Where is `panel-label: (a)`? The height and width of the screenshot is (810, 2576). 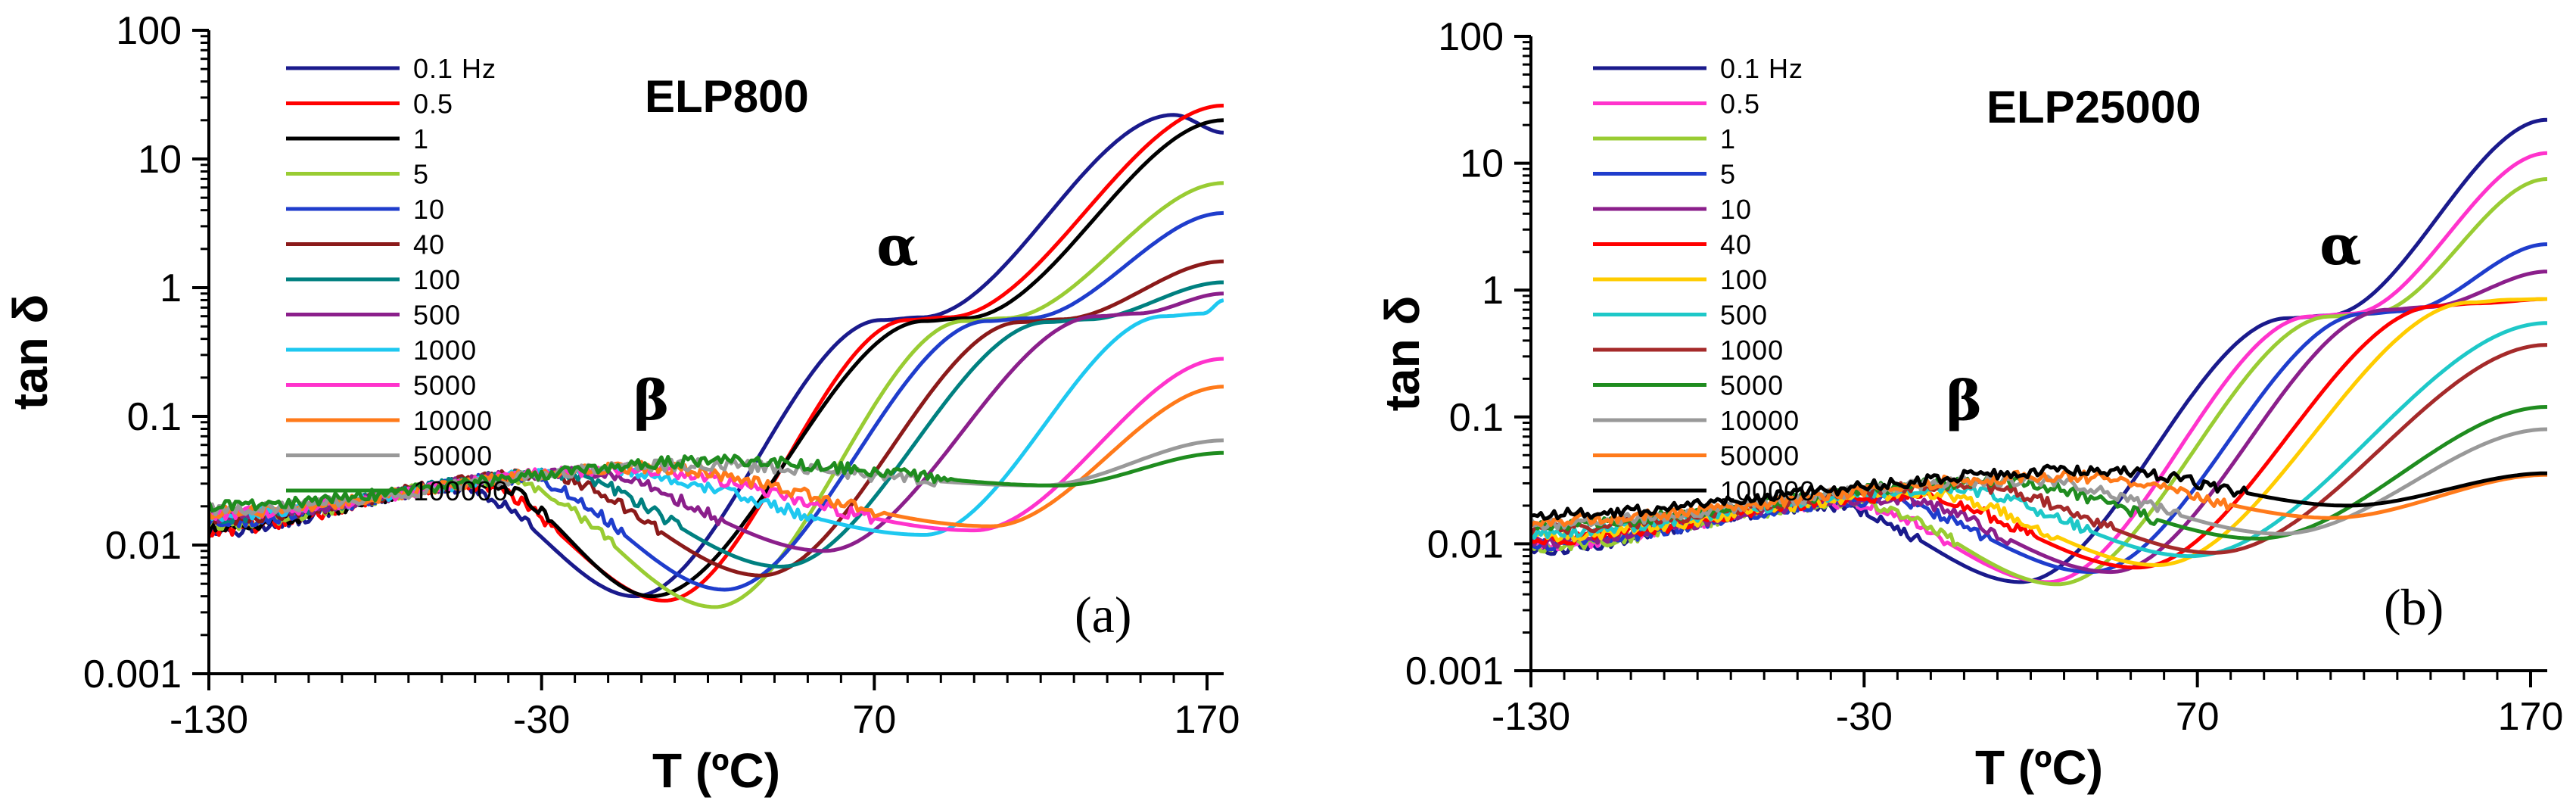
panel-label: (a) is located at coordinates (1103, 614).